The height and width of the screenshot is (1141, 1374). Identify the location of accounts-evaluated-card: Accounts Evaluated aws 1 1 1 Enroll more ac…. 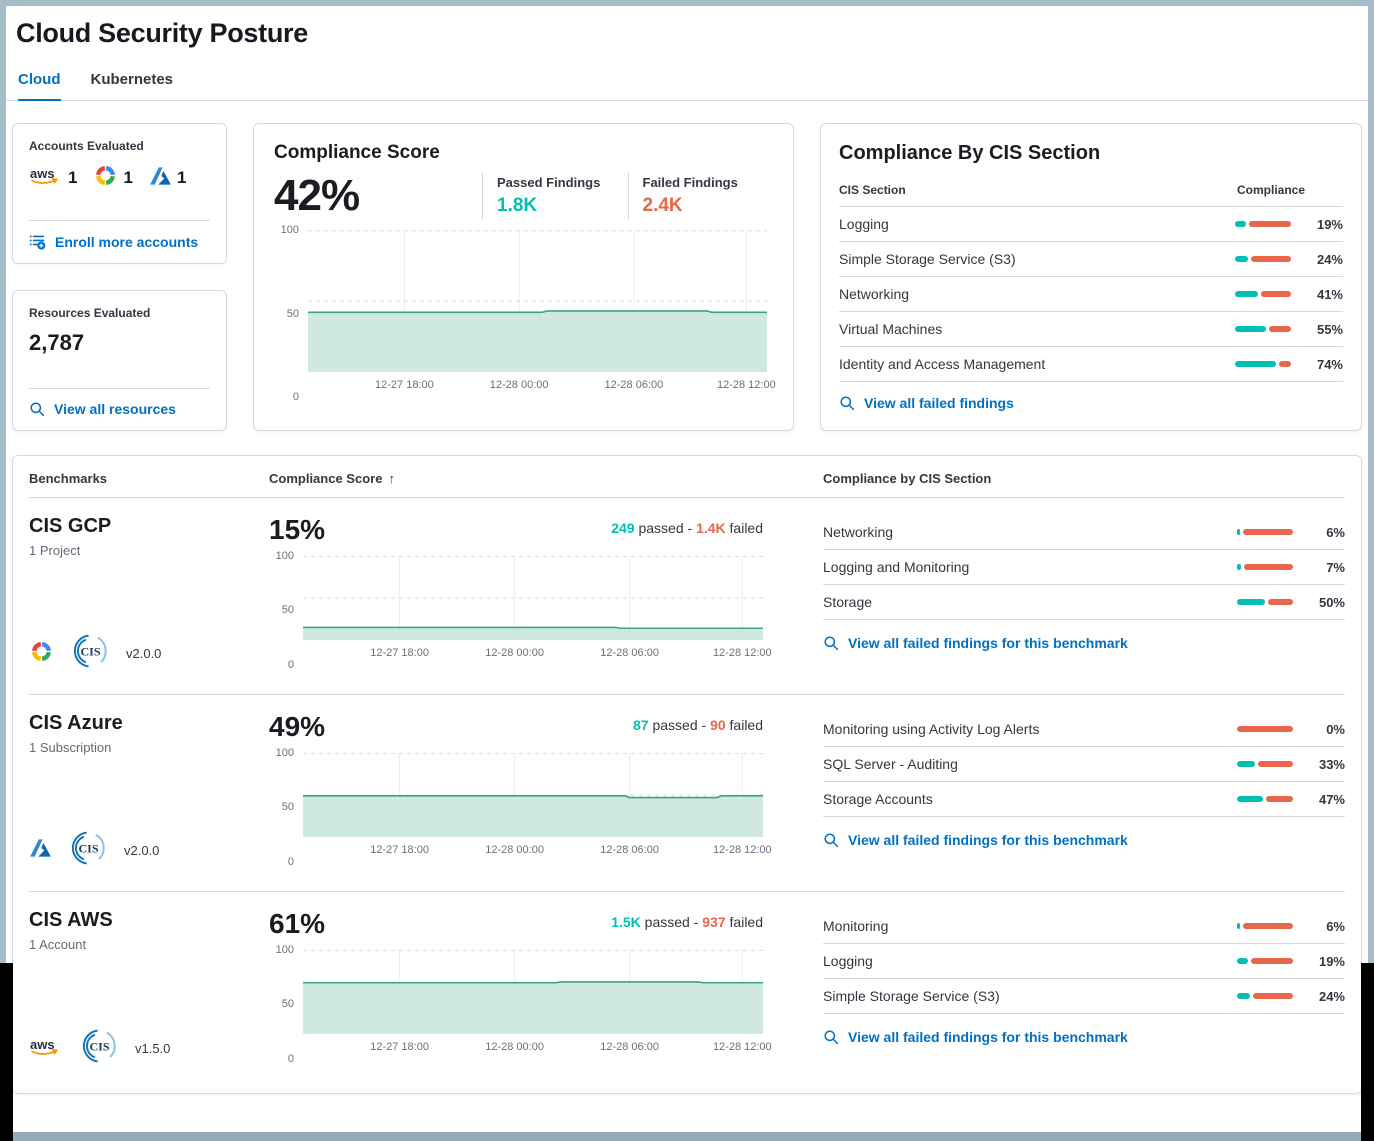
(119, 193).